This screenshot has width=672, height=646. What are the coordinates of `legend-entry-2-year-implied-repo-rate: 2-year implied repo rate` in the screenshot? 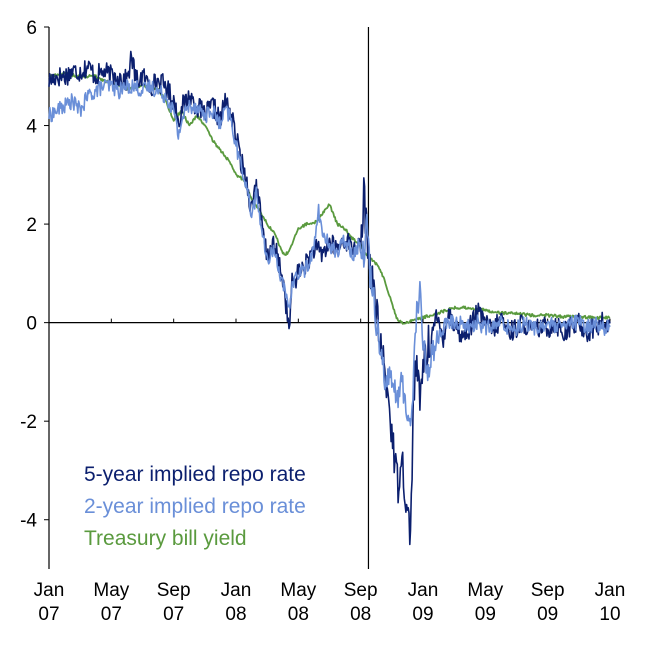 It's located at (195, 506).